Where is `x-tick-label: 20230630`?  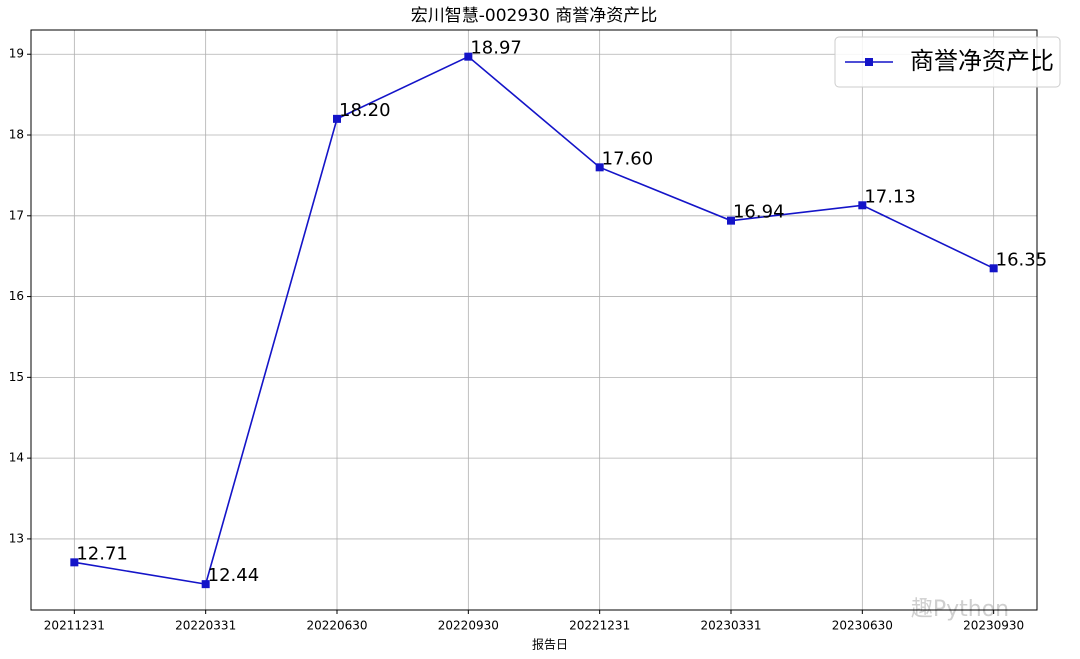 x-tick-label: 20230630 is located at coordinates (862, 626).